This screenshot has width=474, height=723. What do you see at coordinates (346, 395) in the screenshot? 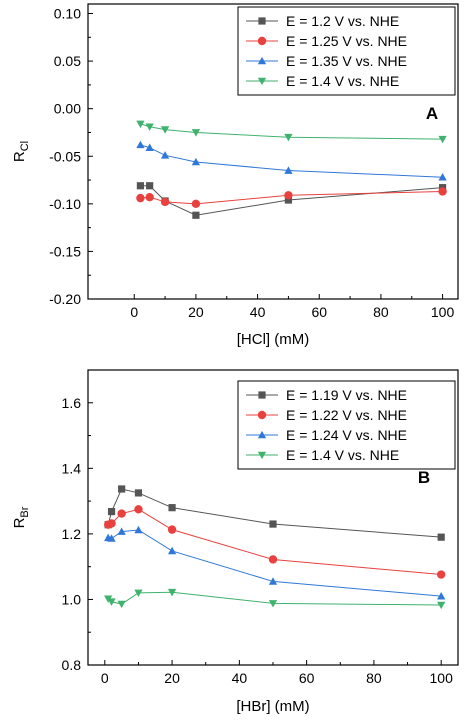
I see `legend-entry-label: E = 1.19 V vs. NHE` at bounding box center [346, 395].